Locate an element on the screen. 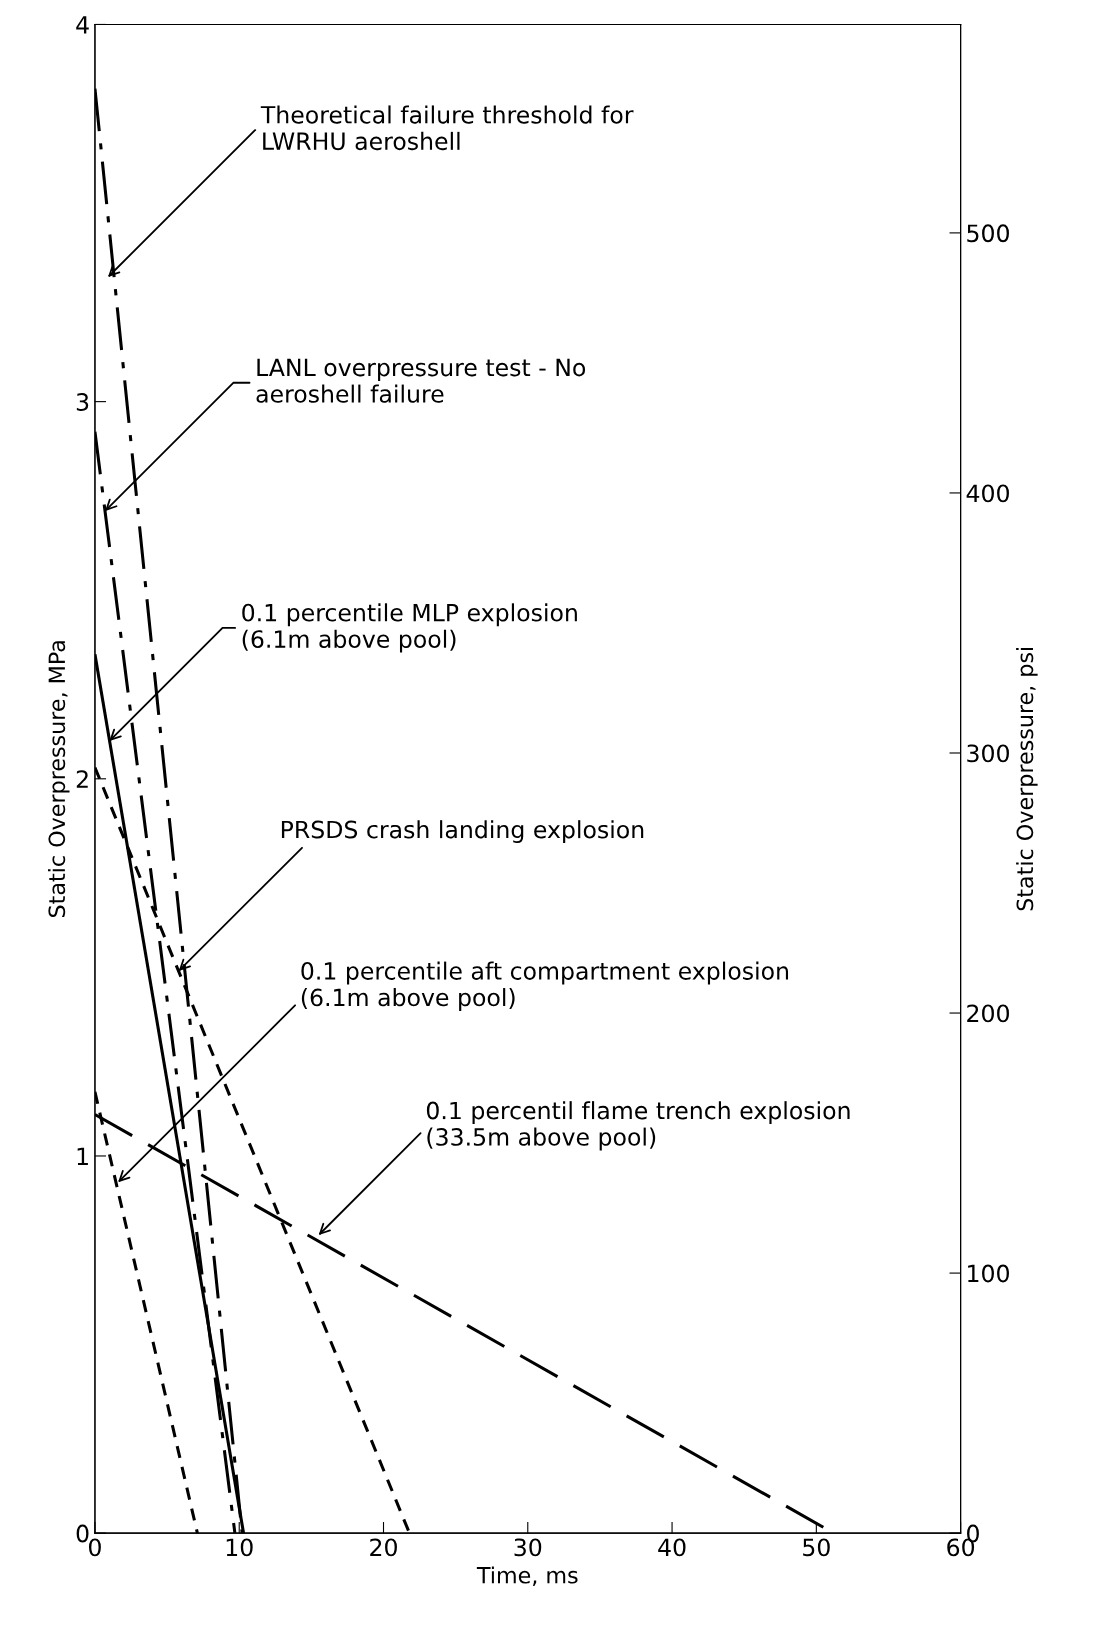 This screenshot has height=1631, width=1117. annotation: Theoretical failure threshold for LWRHU aeroshell is located at coordinates (447, 128).